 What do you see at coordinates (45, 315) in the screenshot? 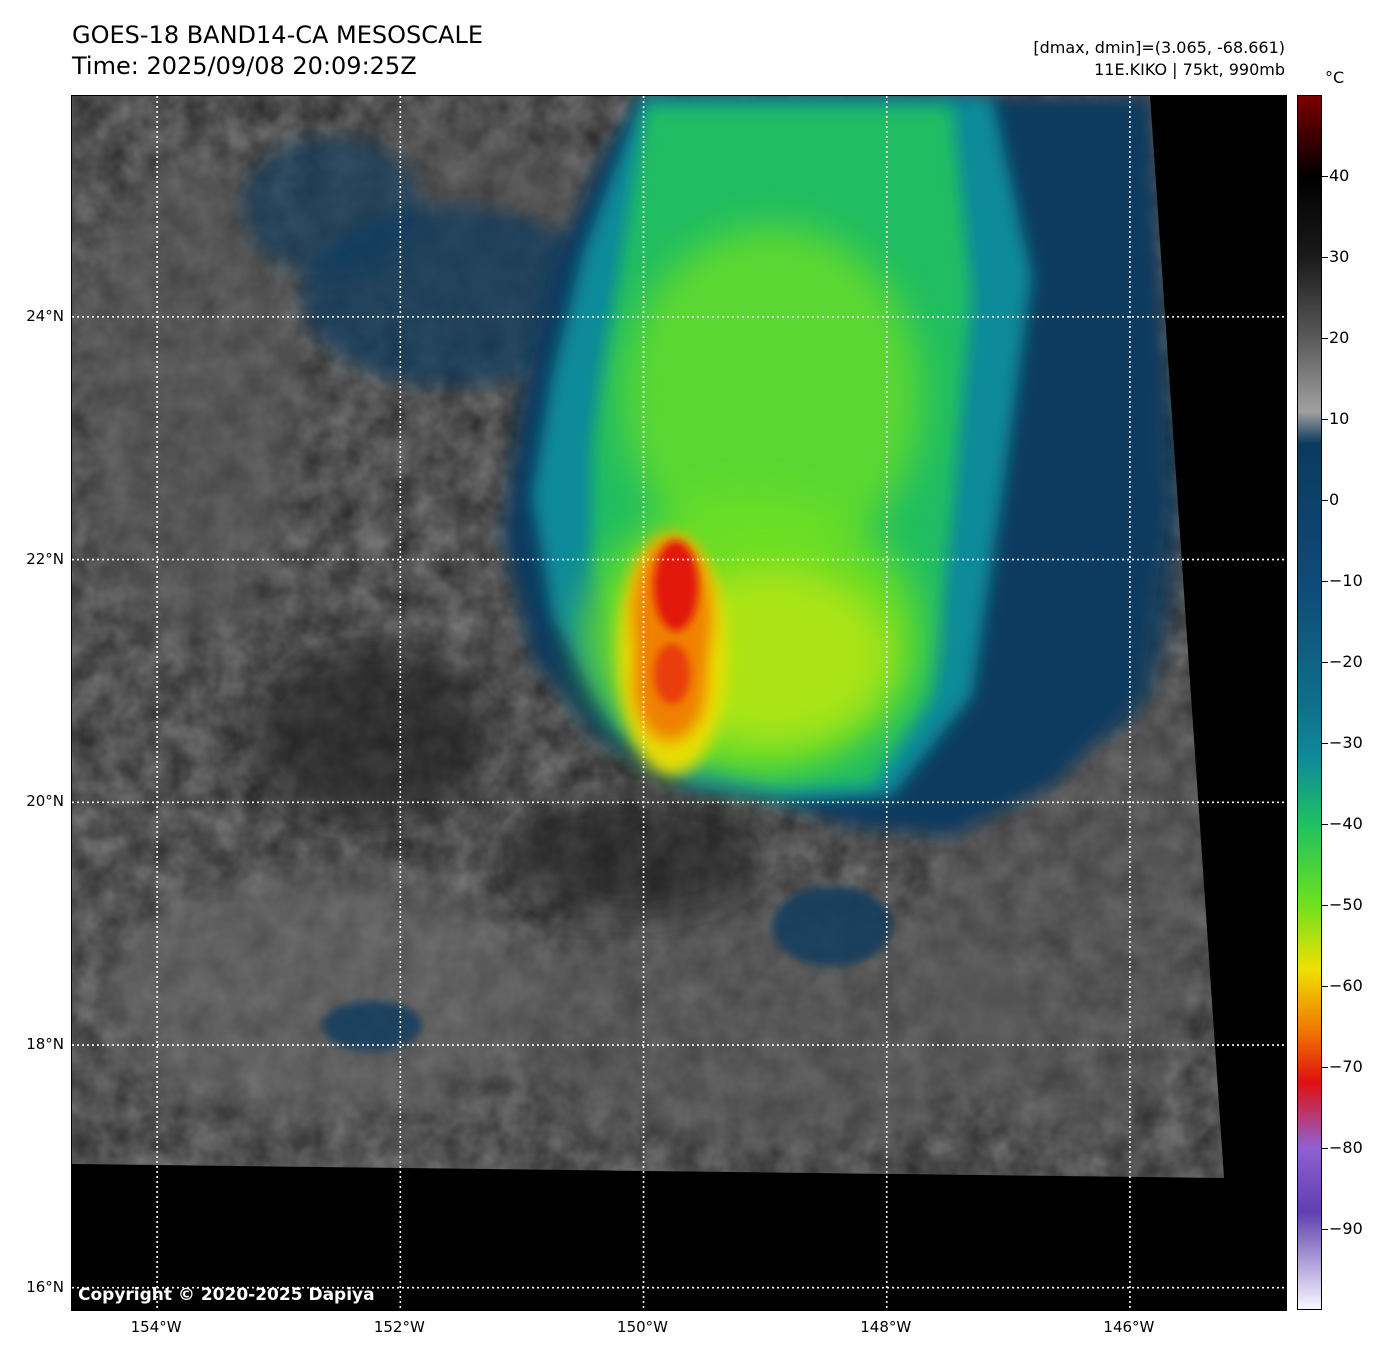
I see `latitude-label: 24°N` at bounding box center [45, 315].